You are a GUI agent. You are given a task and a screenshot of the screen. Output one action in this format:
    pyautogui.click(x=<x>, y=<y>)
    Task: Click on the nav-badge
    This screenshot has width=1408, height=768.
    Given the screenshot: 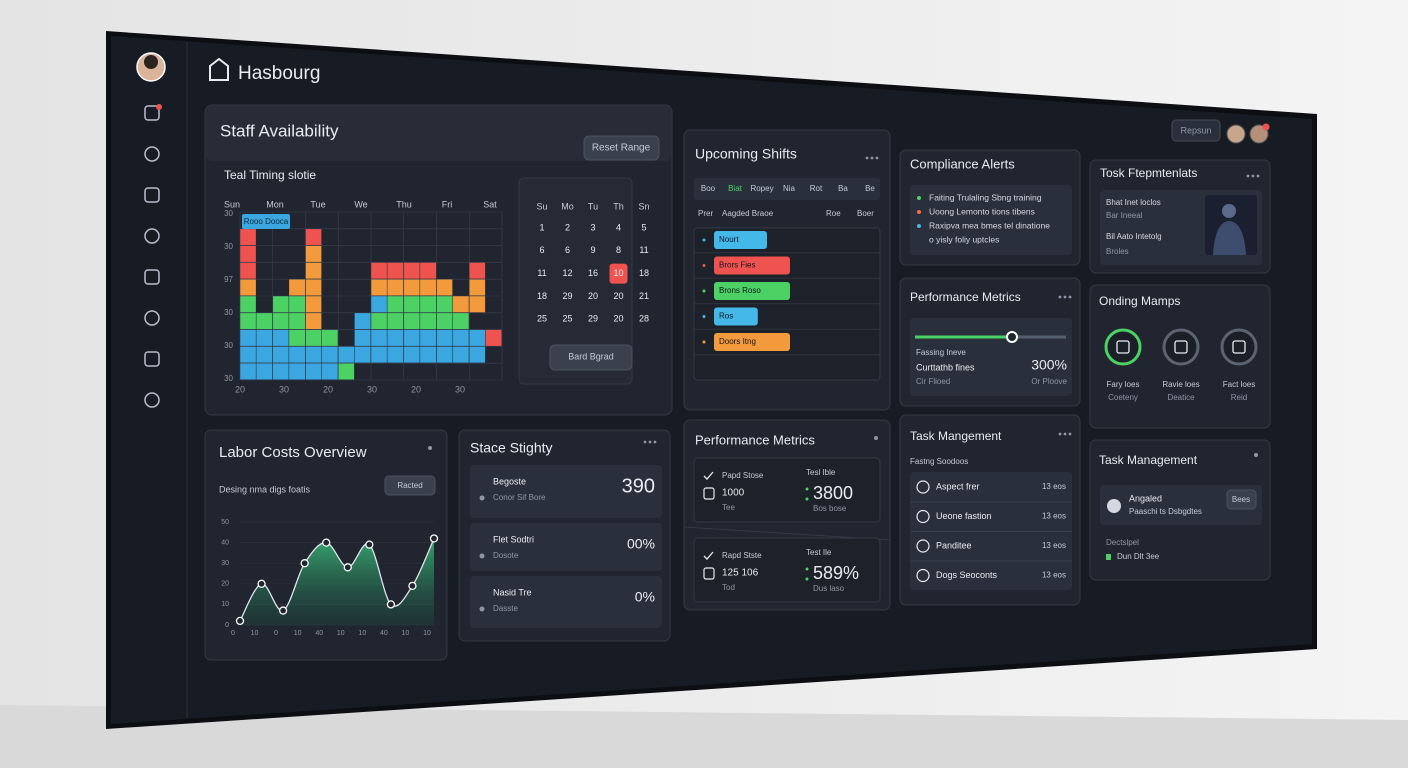 What is the action you would take?
    pyautogui.click(x=159, y=107)
    